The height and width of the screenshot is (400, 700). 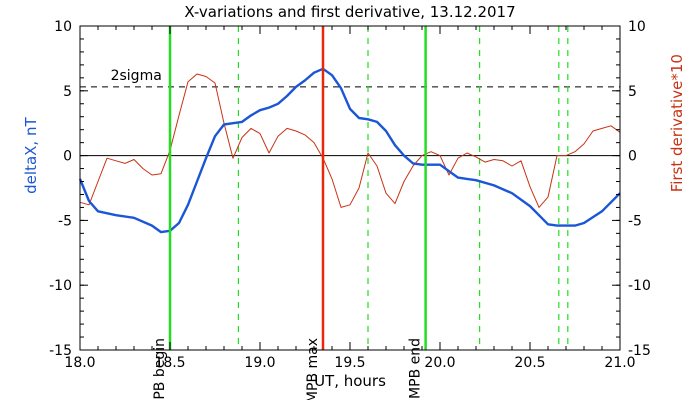 What do you see at coordinates (639, 351) in the screenshot?
I see `y-tick-label-right: -15` at bounding box center [639, 351].